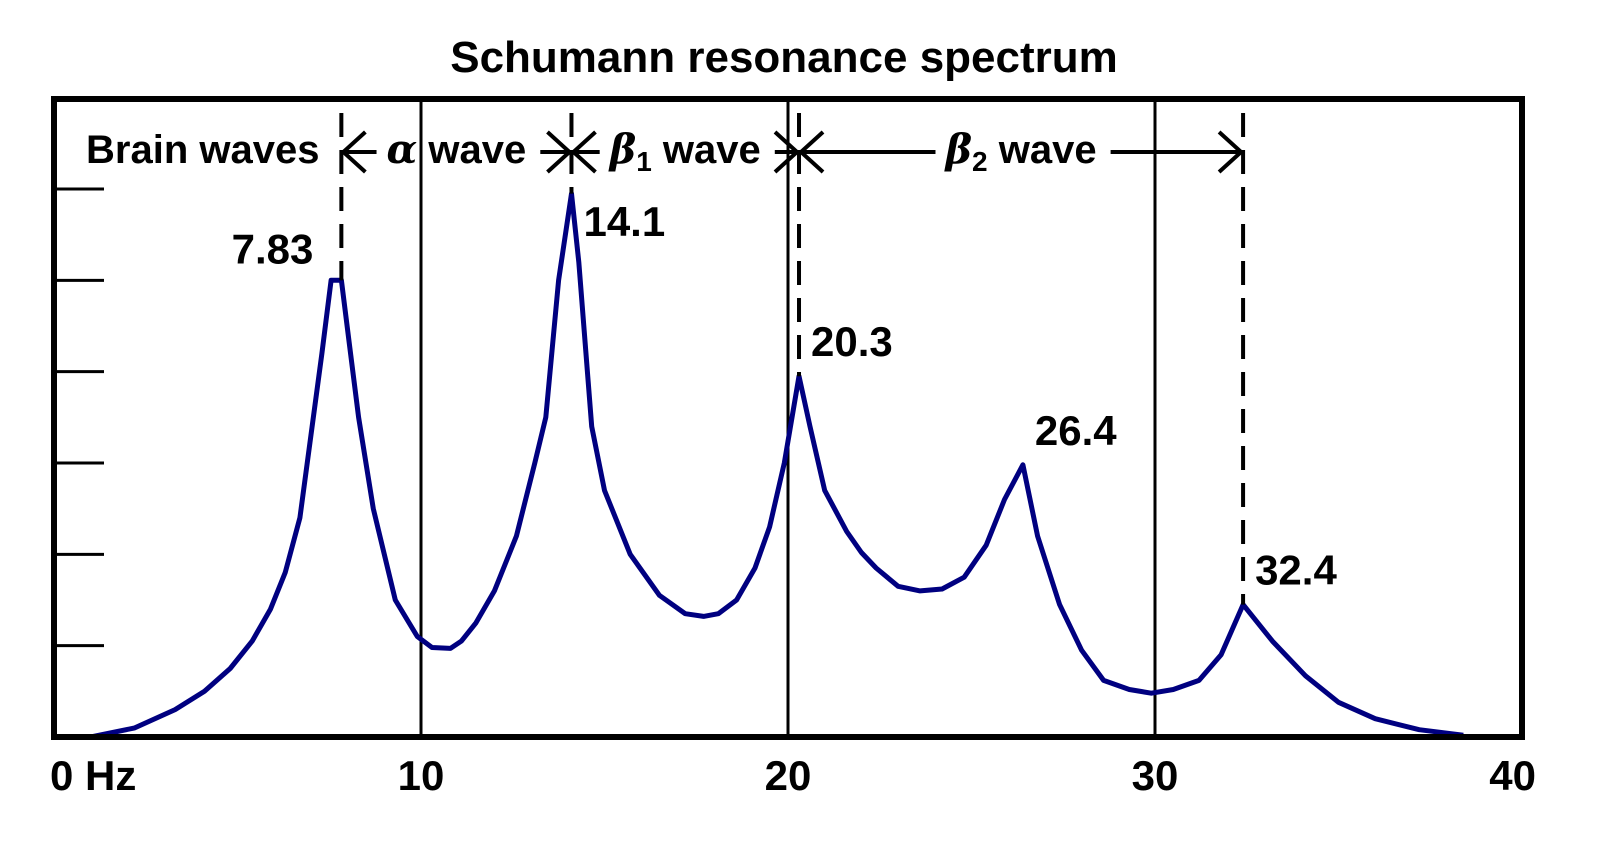 Image resolution: width=1600 pixels, height=843 pixels. What do you see at coordinates (421, 775) in the screenshot?
I see `x-tick-label-10: 10` at bounding box center [421, 775].